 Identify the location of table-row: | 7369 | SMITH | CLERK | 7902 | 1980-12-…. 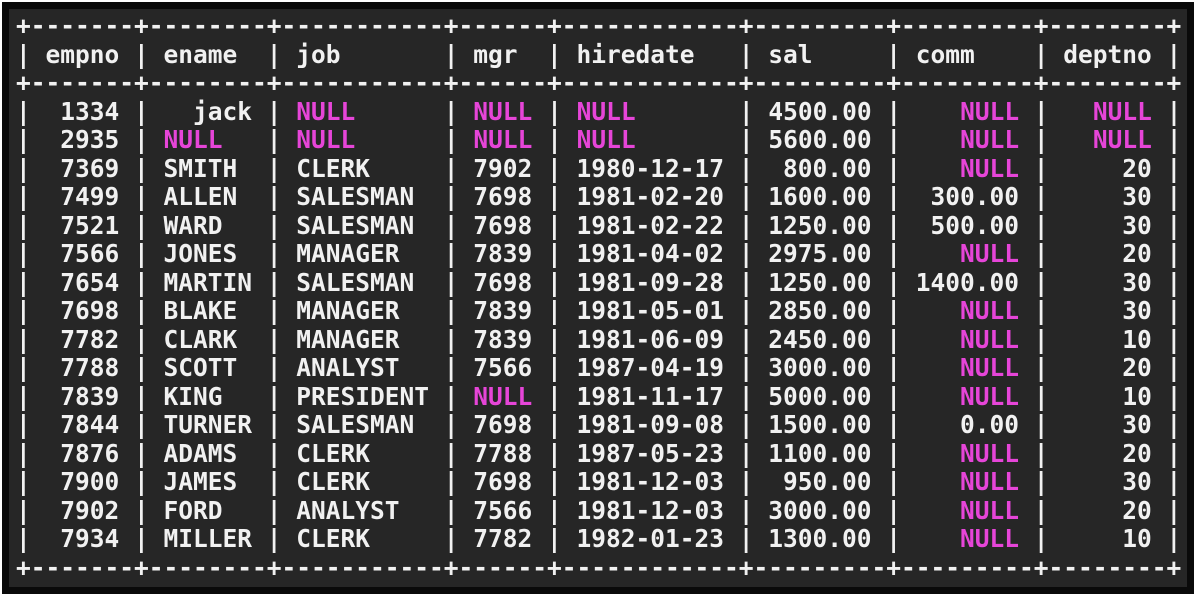
(599, 168).